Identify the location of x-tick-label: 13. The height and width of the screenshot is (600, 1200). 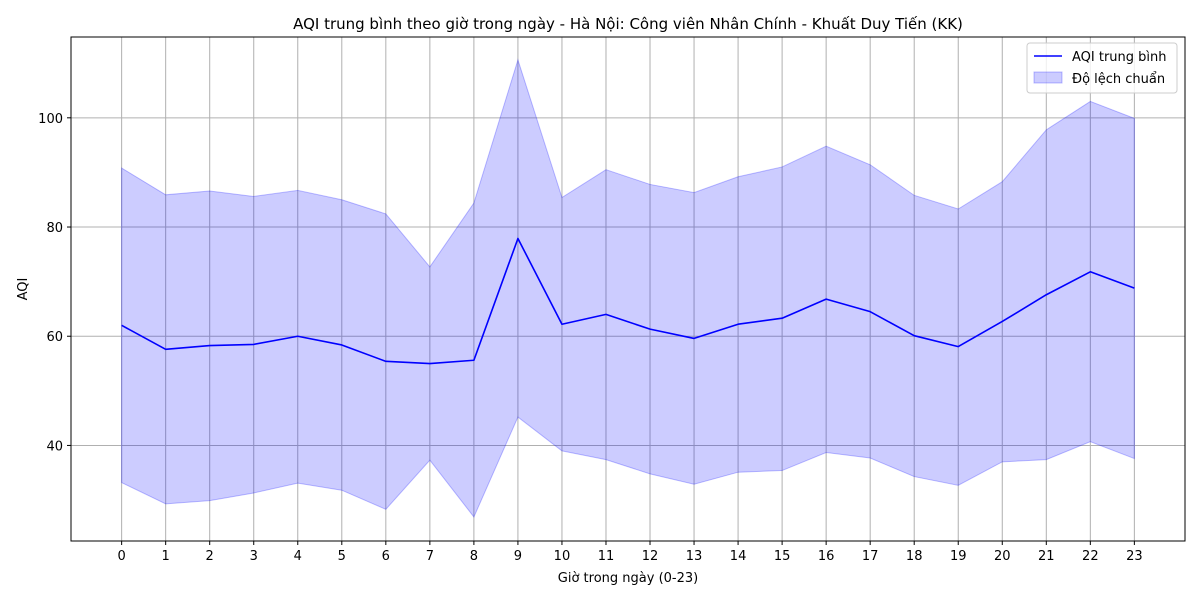
(694, 556).